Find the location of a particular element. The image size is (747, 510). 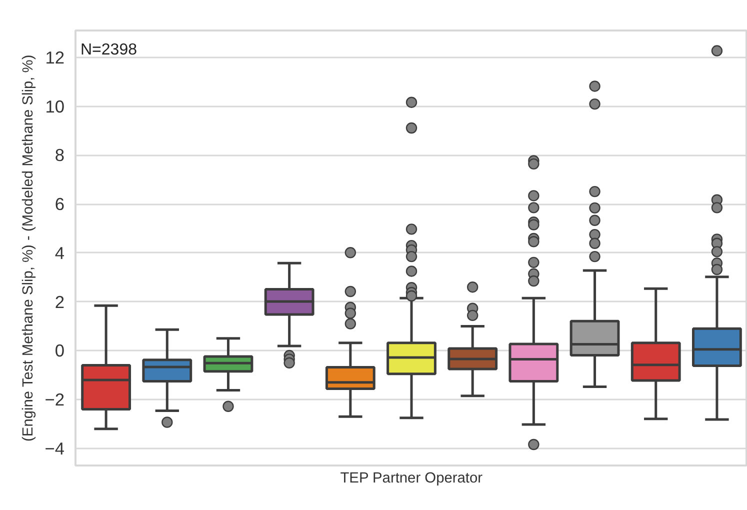

y-tick-label: −2 is located at coordinates (54, 400).